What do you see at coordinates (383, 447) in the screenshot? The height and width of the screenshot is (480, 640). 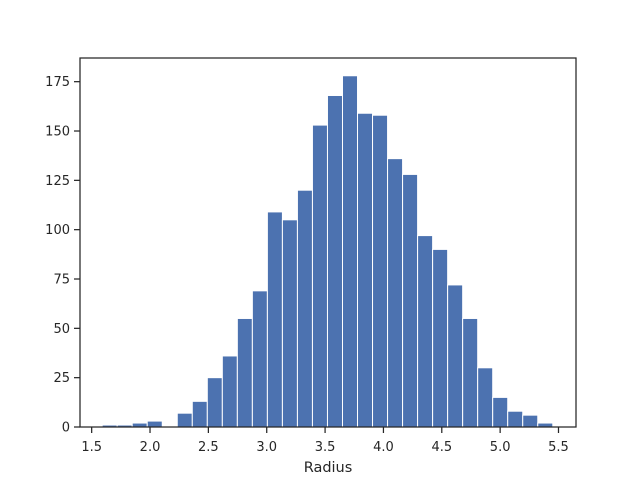 I see `x-tick-label: 4.0` at bounding box center [383, 447].